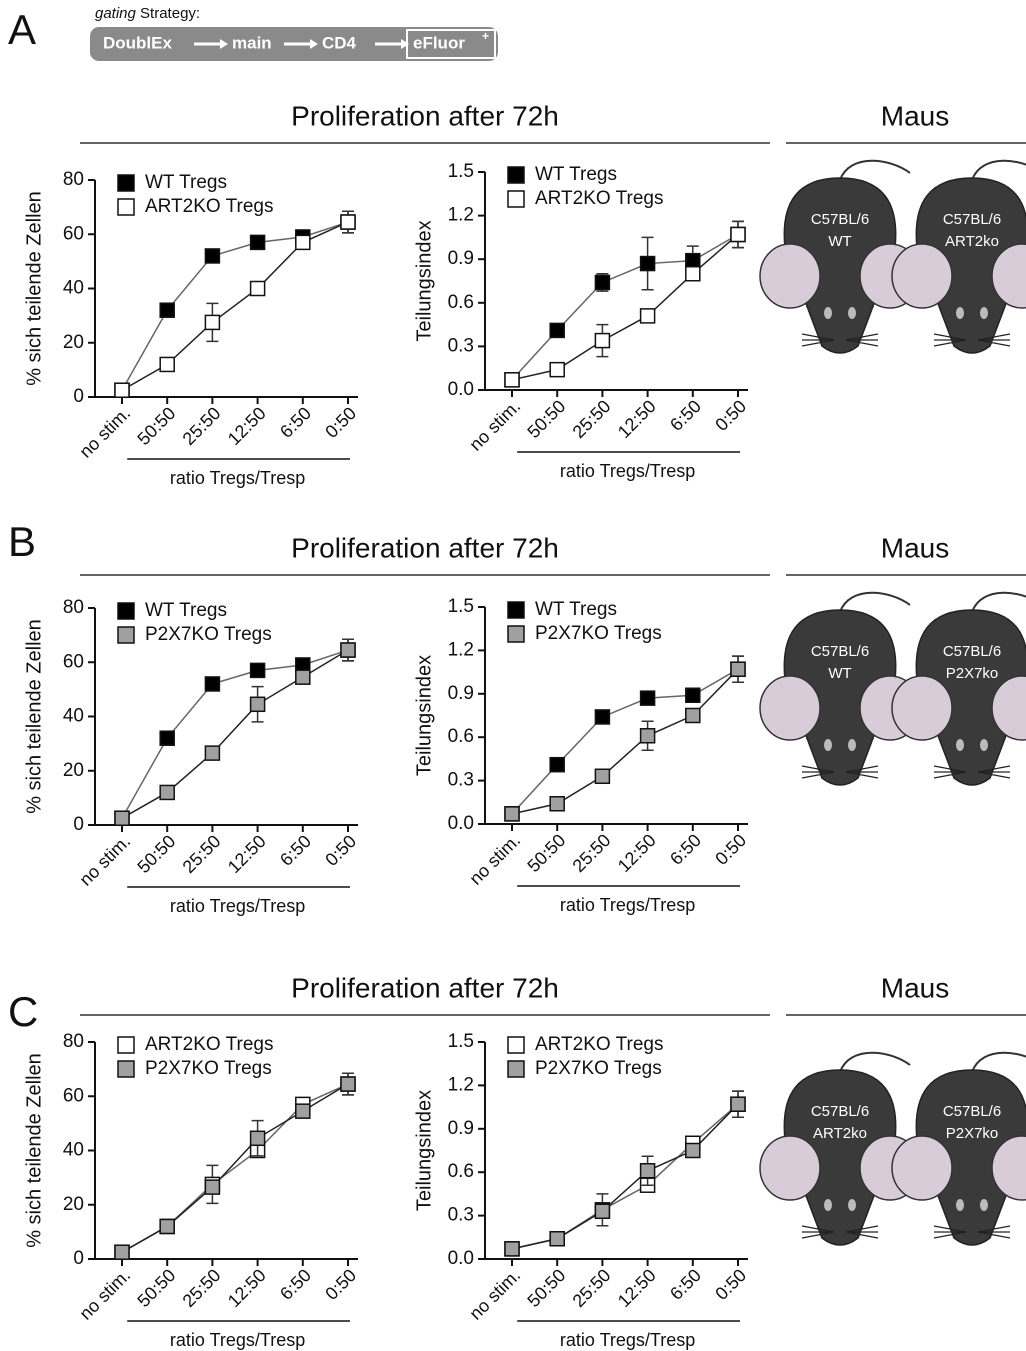 This screenshot has height=1351, width=1026. I want to click on mouse: C57BL/6 ART2ko, so click(840, 1148).